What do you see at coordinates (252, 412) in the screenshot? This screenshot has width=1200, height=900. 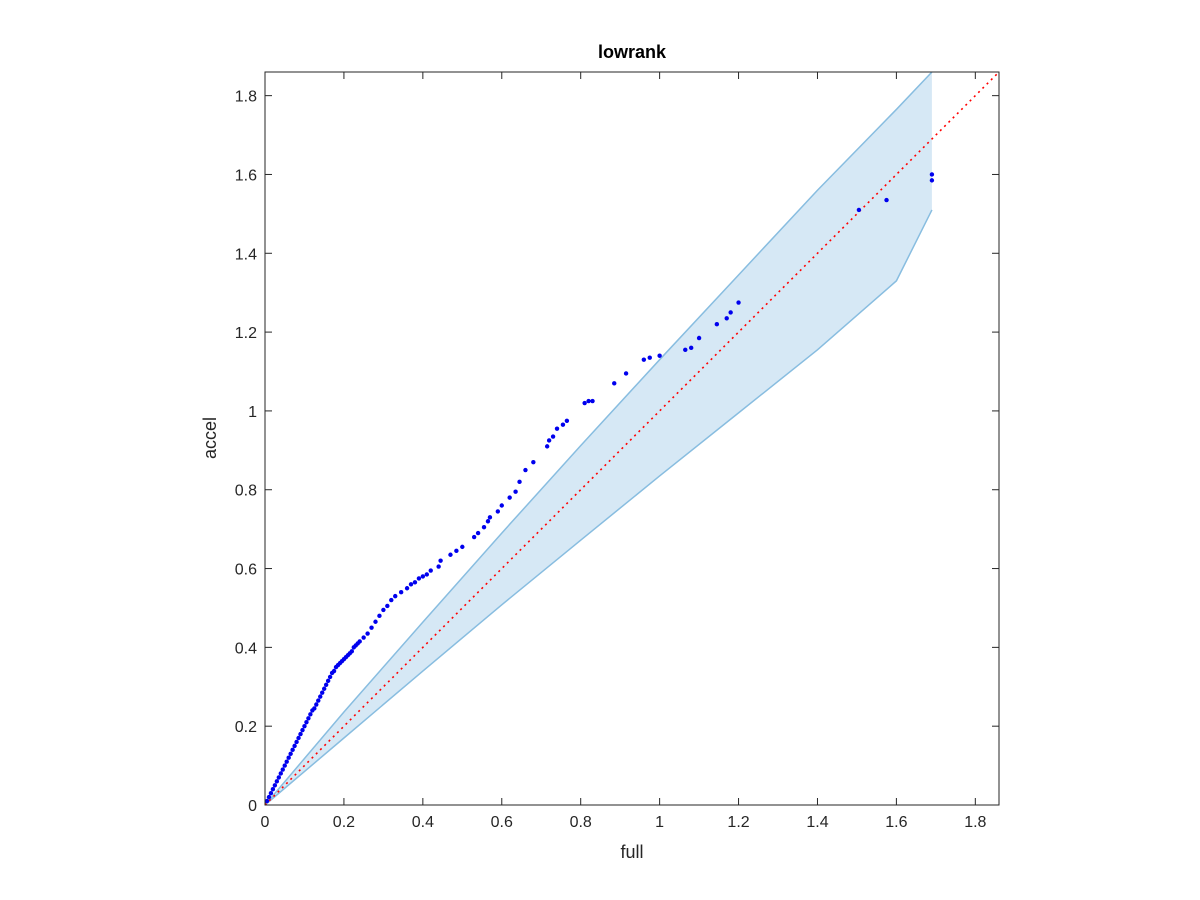 I see `y-tick-label: 1` at bounding box center [252, 412].